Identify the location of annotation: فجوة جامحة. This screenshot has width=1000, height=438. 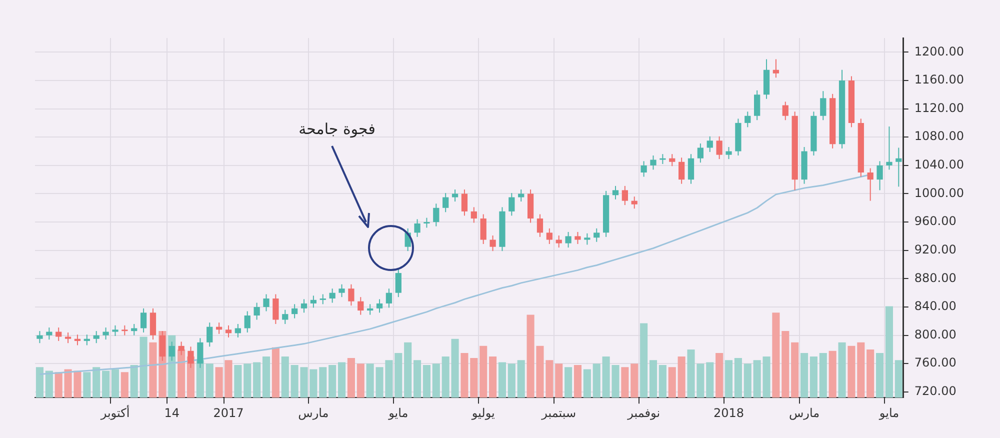
(337, 129).